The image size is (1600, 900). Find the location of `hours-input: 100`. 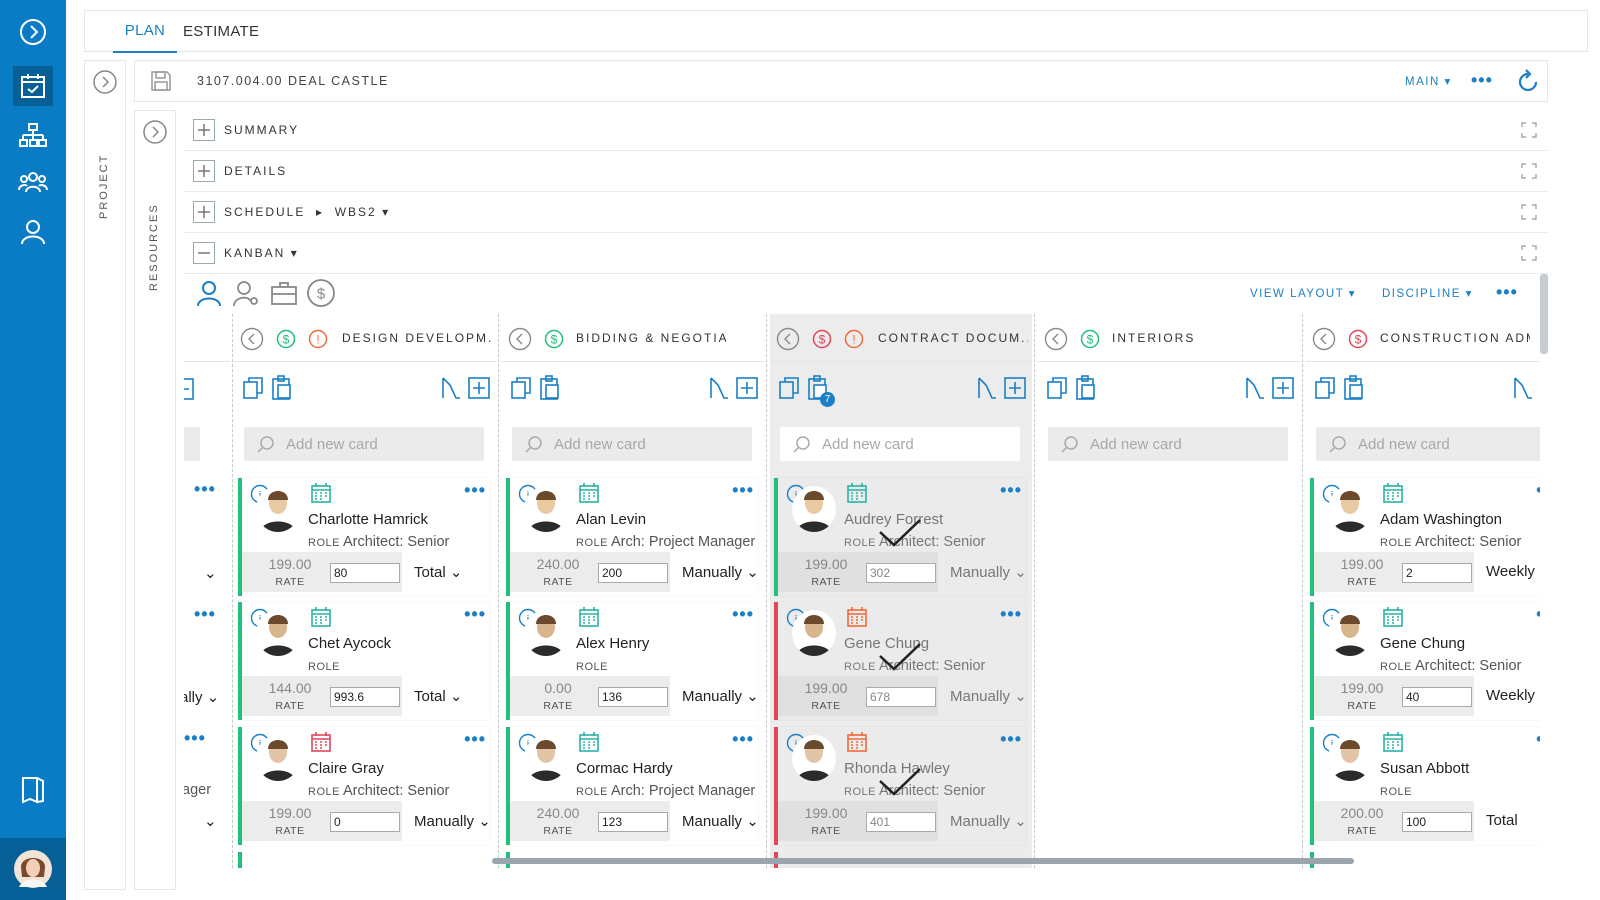

hours-input: 100 is located at coordinates (1437, 822).